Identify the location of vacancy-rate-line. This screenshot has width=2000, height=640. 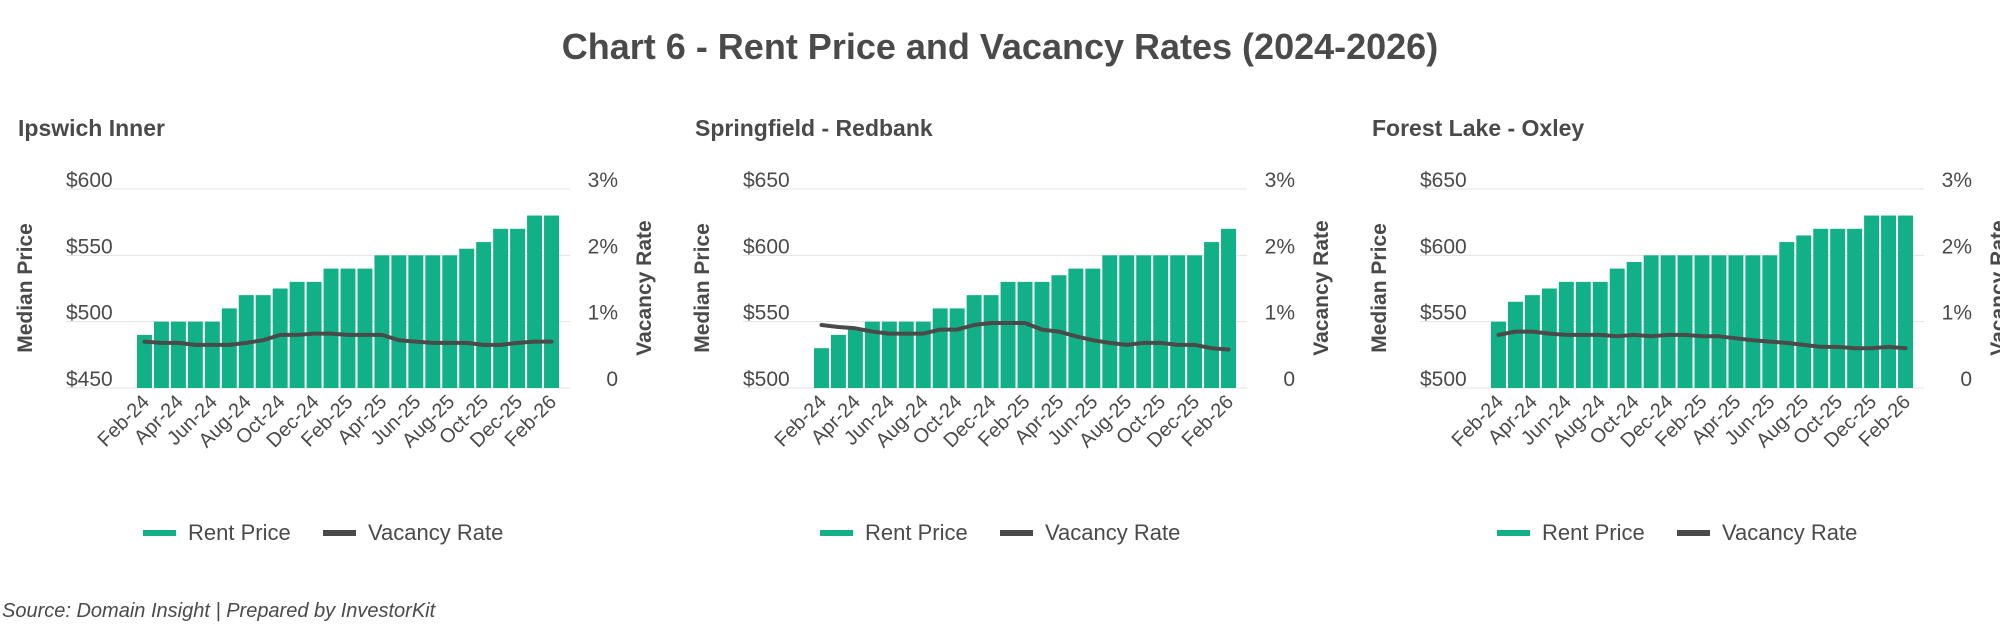
(1025, 336).